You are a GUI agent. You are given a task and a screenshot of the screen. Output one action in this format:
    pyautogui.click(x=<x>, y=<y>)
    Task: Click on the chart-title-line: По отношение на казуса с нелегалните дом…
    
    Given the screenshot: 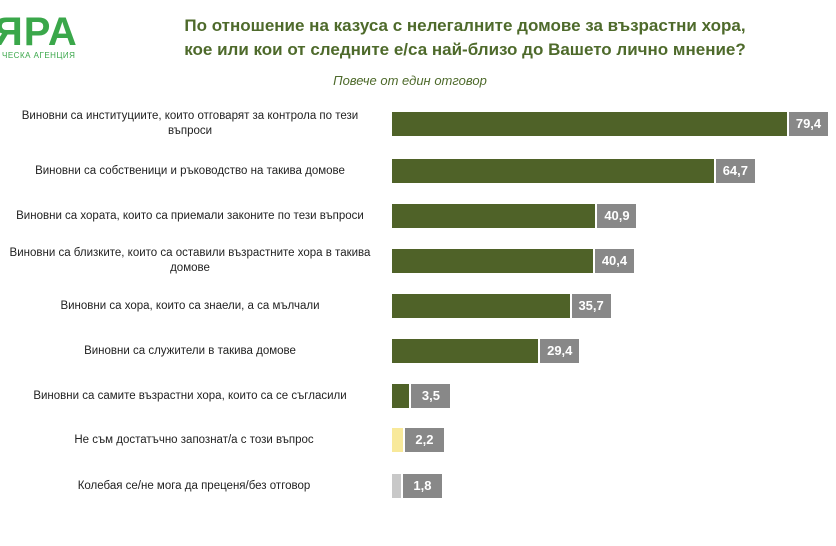 What is the action you would take?
    pyautogui.click(x=465, y=25)
    